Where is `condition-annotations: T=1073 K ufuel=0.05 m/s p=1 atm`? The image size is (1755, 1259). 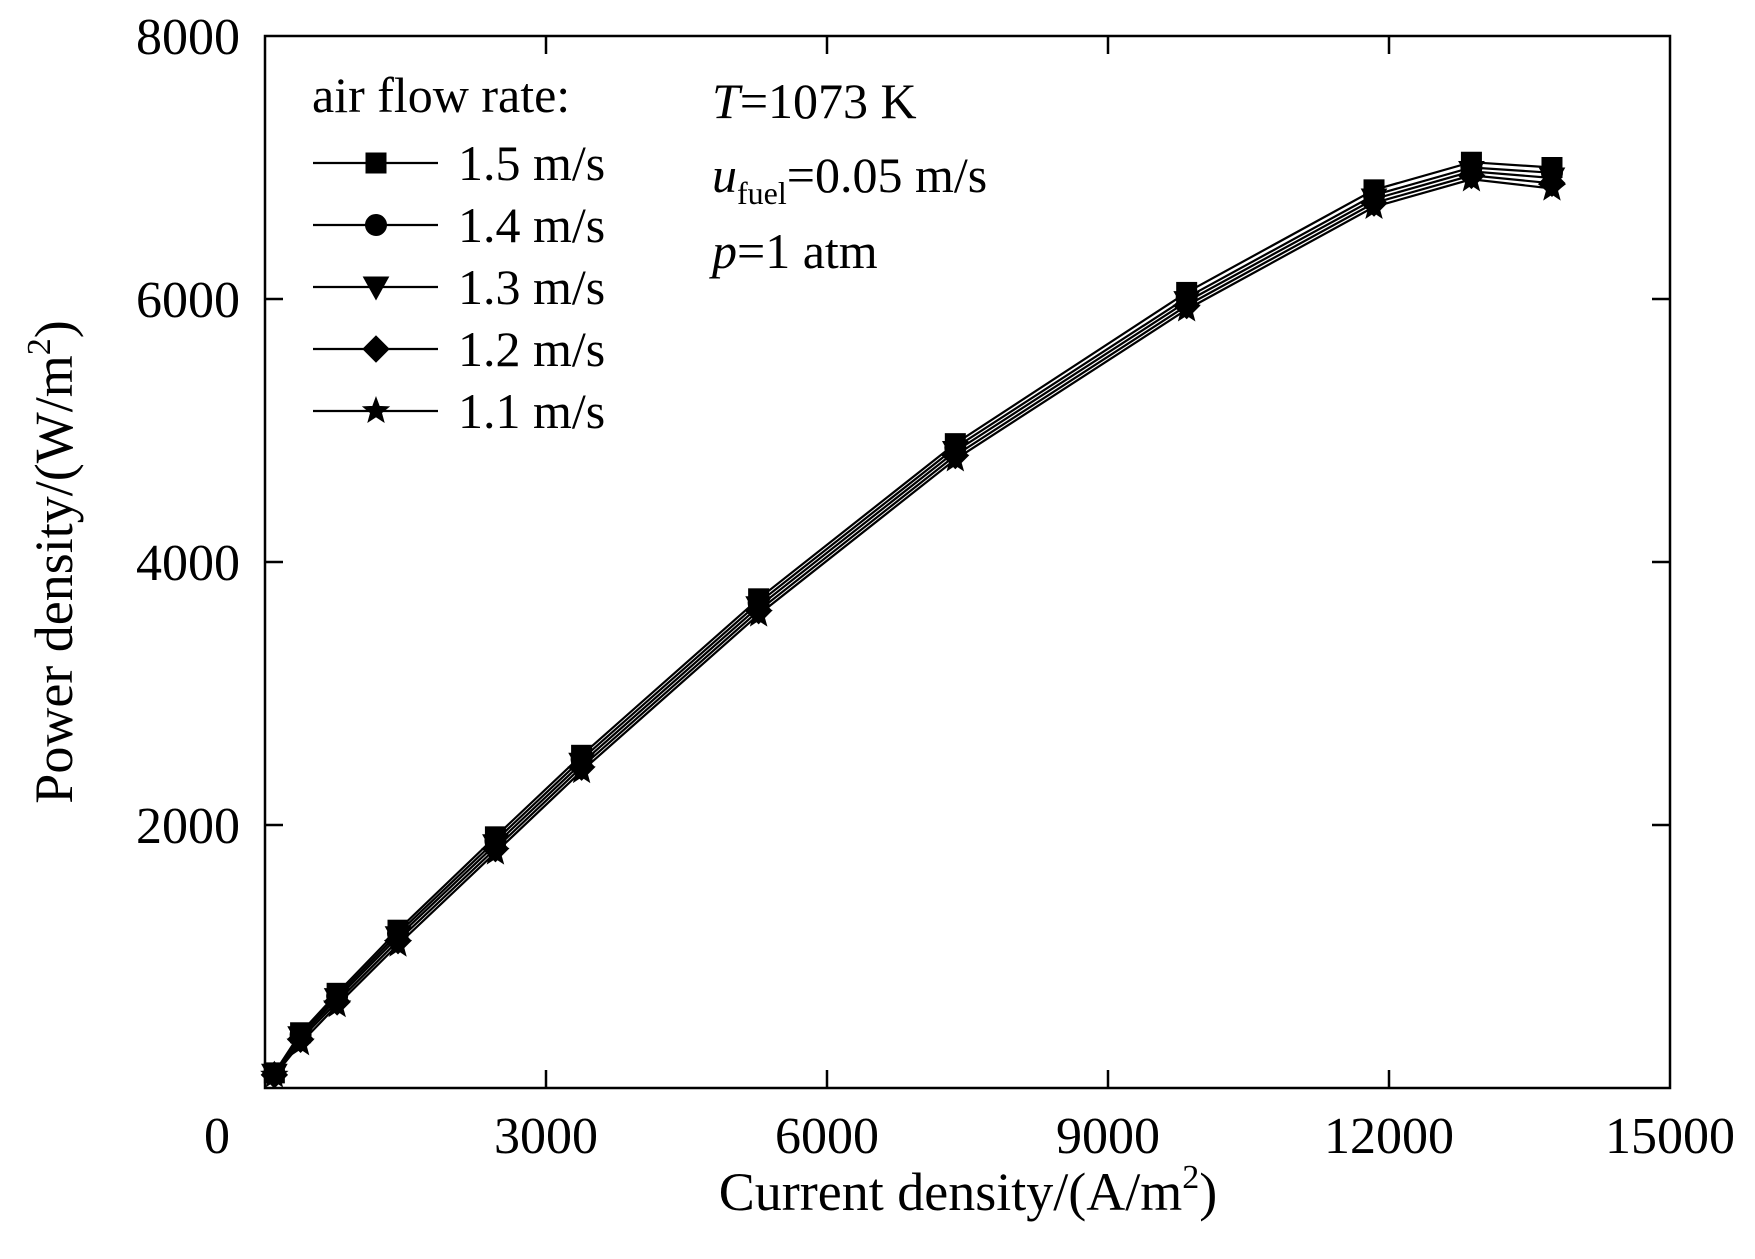 condition-annotations: T=1073 K ufuel=0.05 m/s p=1 atm is located at coordinates (848, 176).